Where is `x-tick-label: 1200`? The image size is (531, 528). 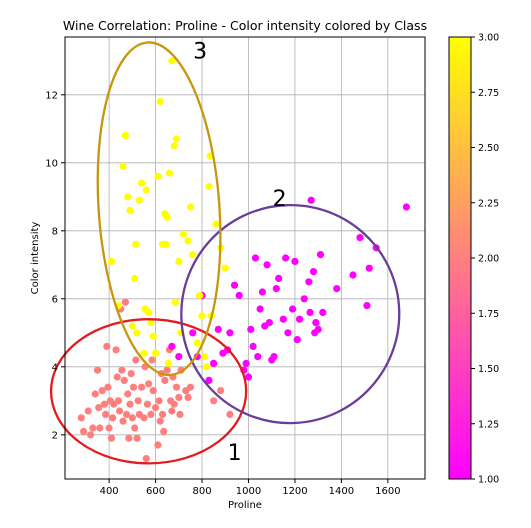
x-tick-label: 1200 is located at coordinates (294, 491).